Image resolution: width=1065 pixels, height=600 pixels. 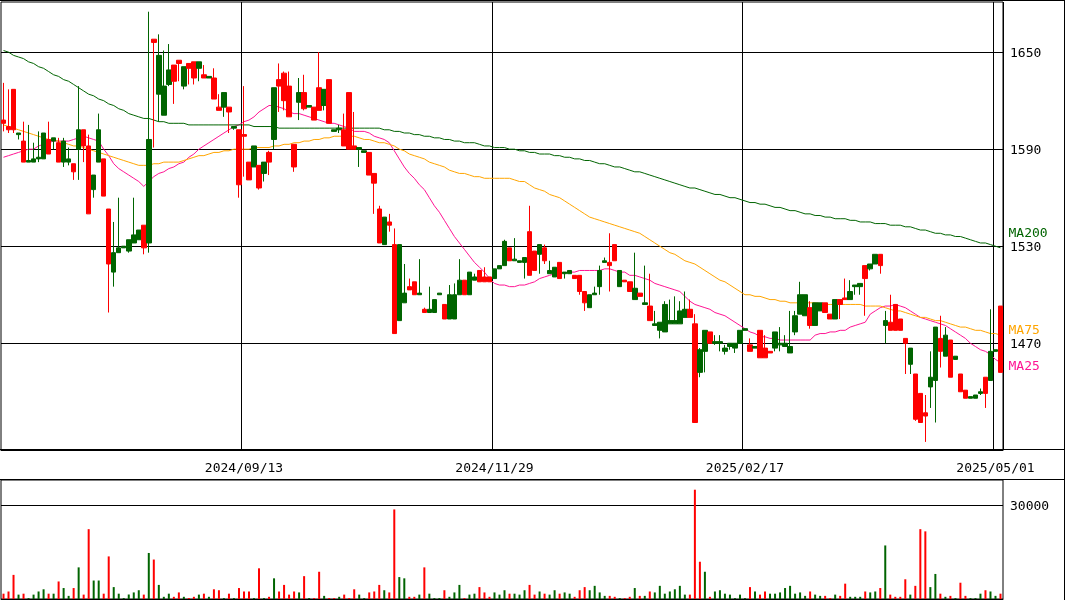 I want to click on series-label: MA25, so click(x=1024, y=366).